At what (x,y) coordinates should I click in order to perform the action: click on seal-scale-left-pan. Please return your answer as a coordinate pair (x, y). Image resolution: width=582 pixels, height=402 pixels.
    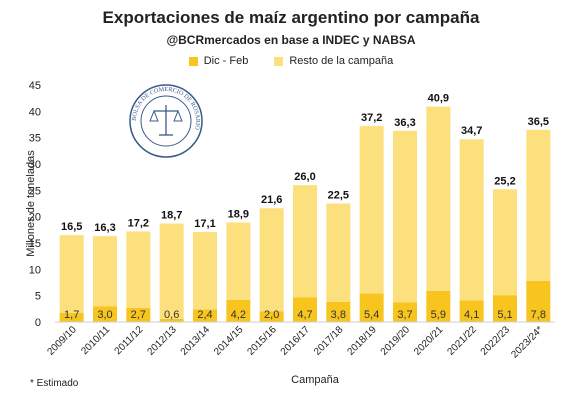
    Looking at the image, I should click on (154, 115).